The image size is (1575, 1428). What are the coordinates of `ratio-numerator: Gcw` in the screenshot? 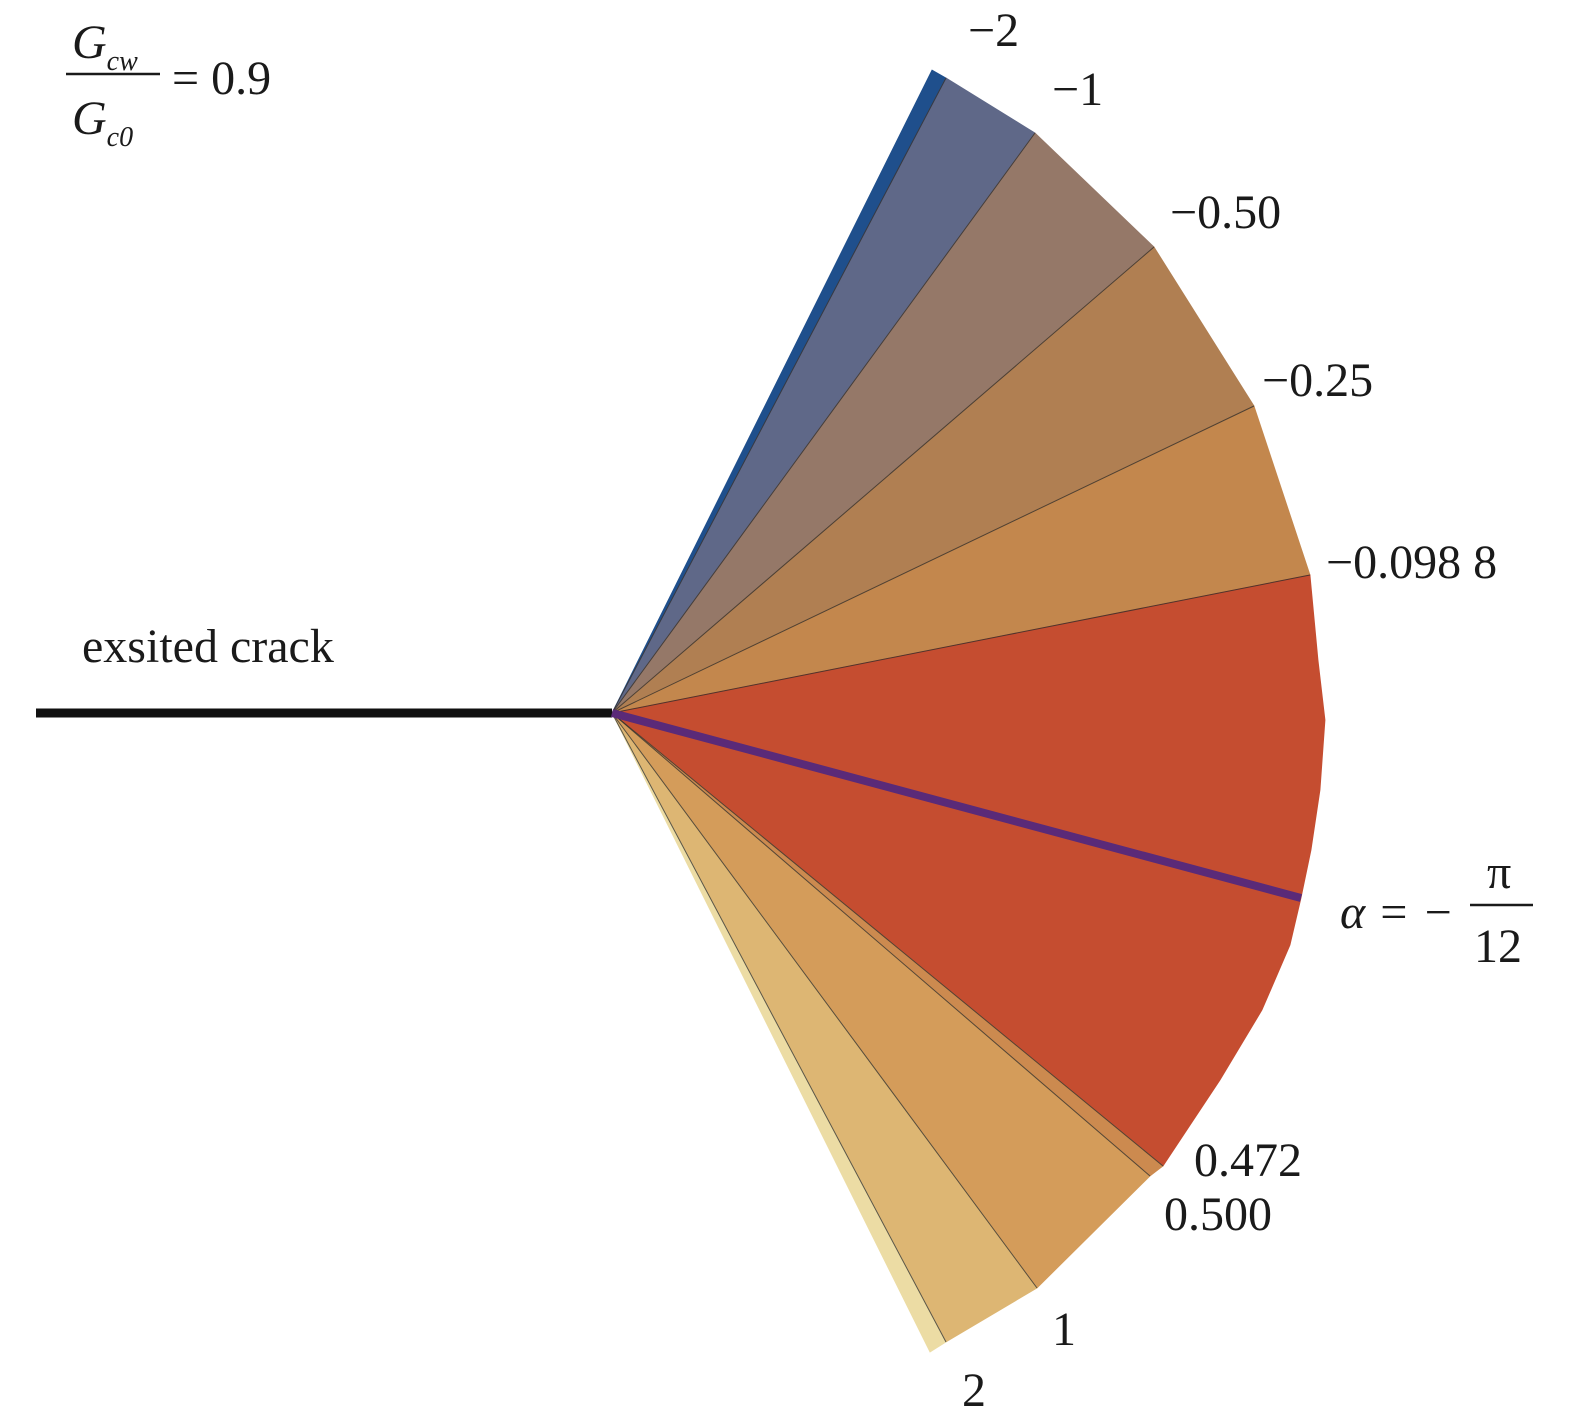 It's located at (105, 46).